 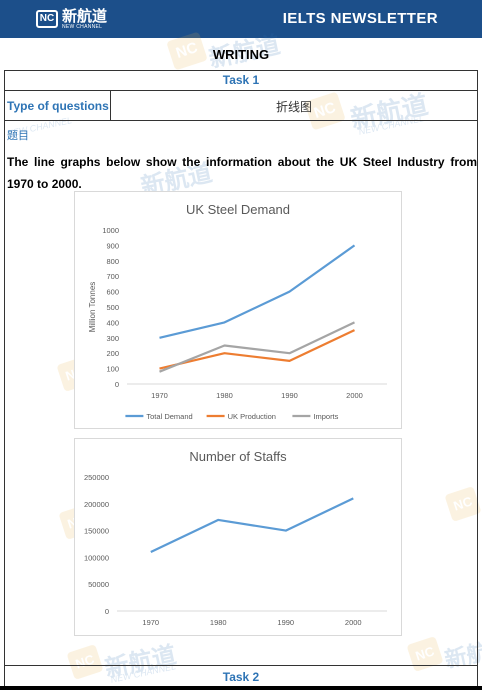 I want to click on y-tick-label: 600, so click(x=112, y=292).